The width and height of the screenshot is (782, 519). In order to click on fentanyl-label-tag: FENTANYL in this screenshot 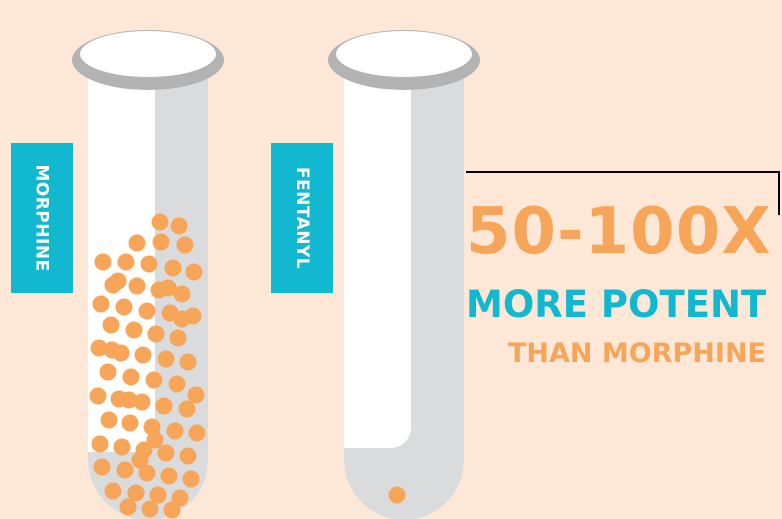, I will do `click(302, 218)`.